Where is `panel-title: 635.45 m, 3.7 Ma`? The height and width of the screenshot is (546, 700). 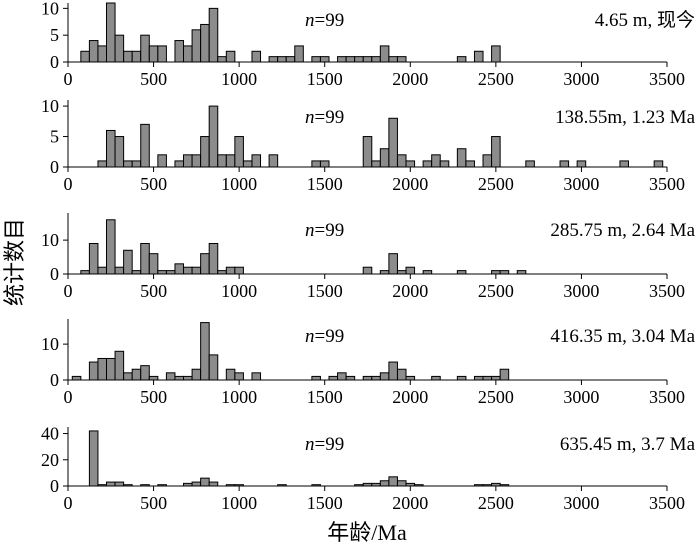
panel-title: 635.45 m, 3.7 Ma is located at coordinates (628, 444).